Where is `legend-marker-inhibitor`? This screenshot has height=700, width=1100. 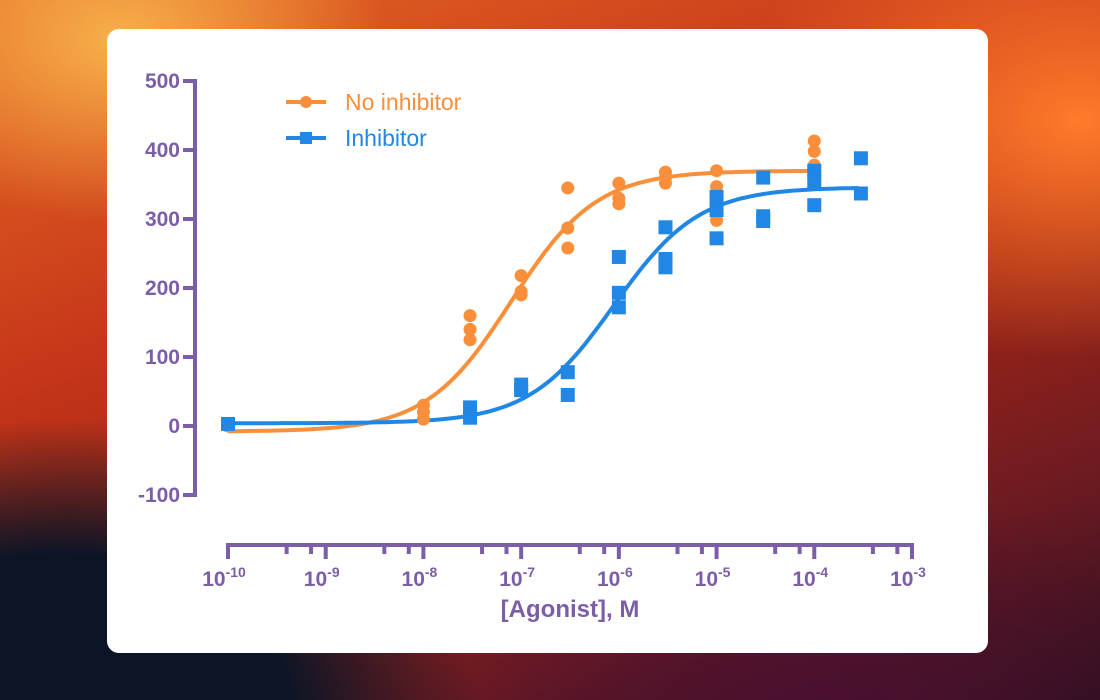
legend-marker-inhibitor is located at coordinates (306, 138).